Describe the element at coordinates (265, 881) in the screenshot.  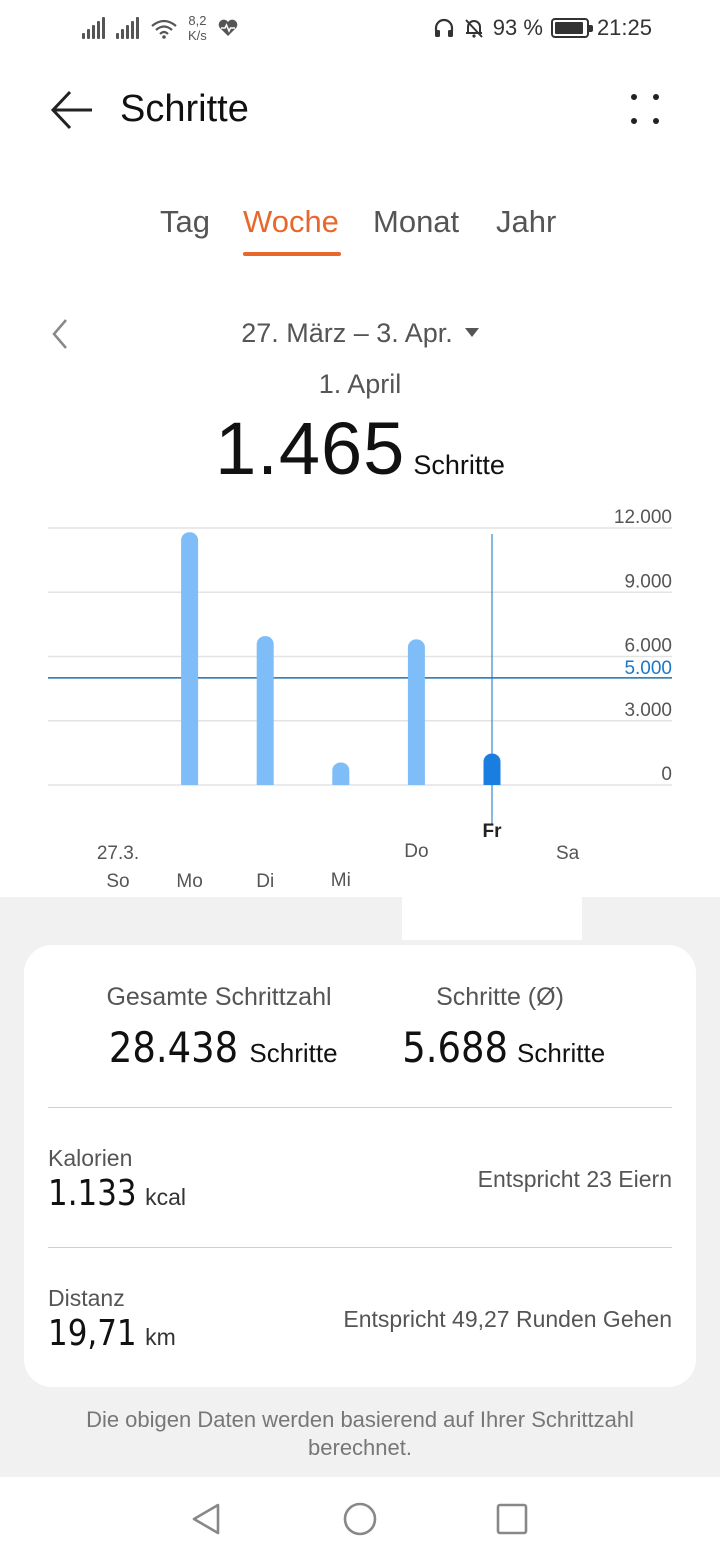
I see `x-tick-label: Di` at that location.